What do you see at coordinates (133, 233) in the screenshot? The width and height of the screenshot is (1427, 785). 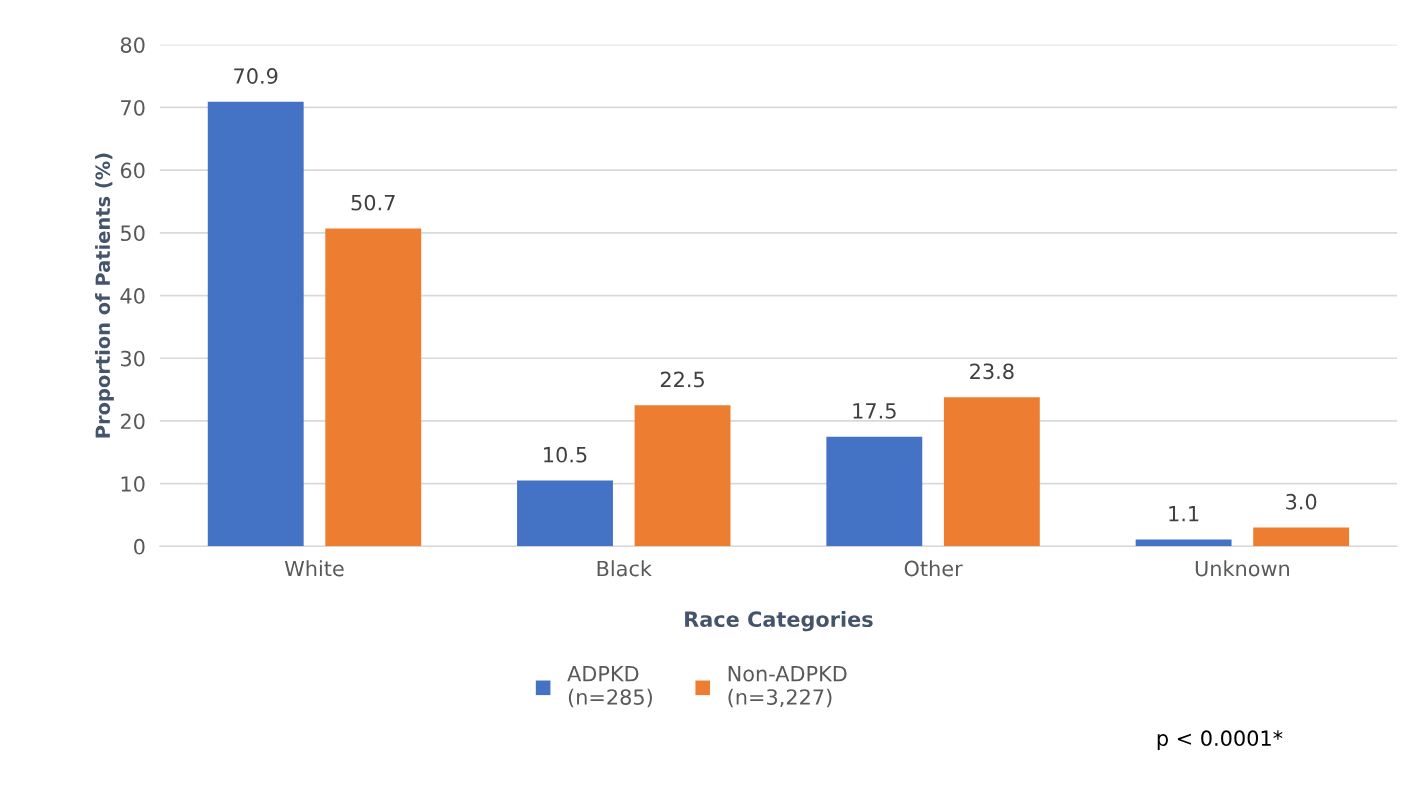 I see `y-tick-label: 50` at bounding box center [133, 233].